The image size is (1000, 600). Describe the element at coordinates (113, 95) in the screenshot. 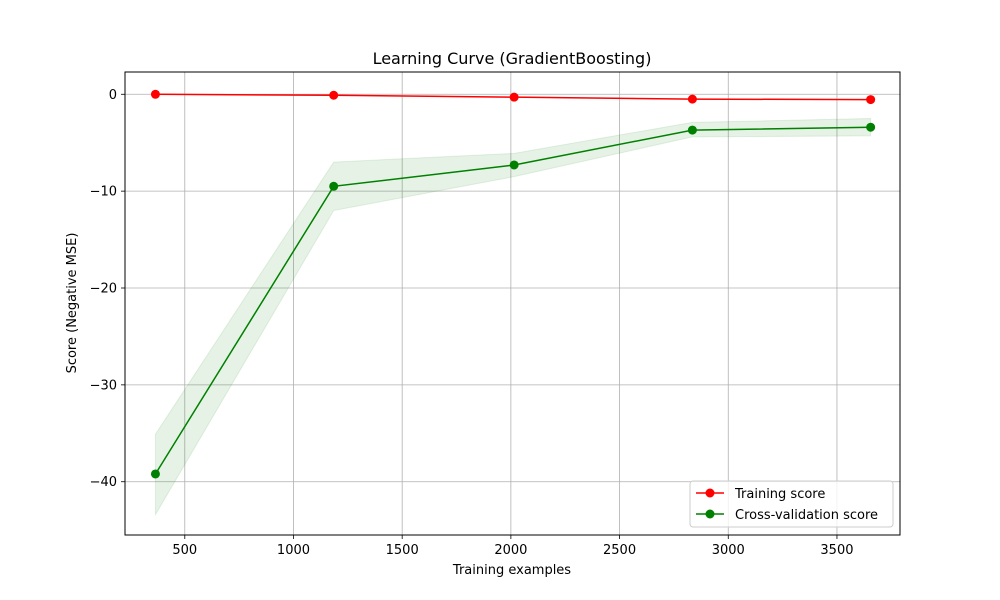

I see `y-tick-label: 0` at that location.